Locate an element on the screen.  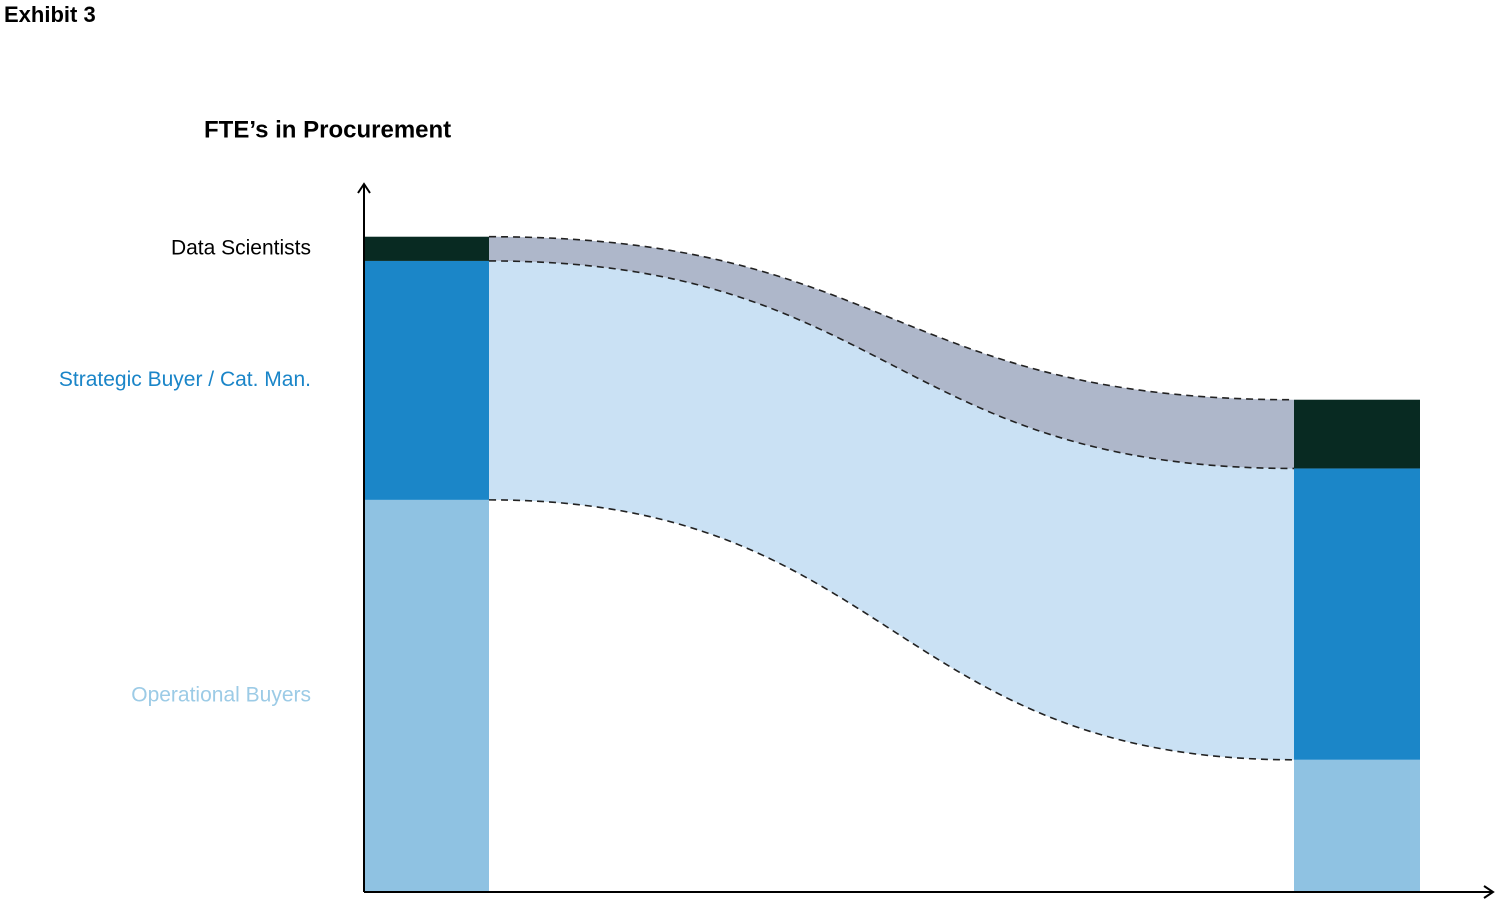
y-axis-arrow is located at coordinates (364, 188).